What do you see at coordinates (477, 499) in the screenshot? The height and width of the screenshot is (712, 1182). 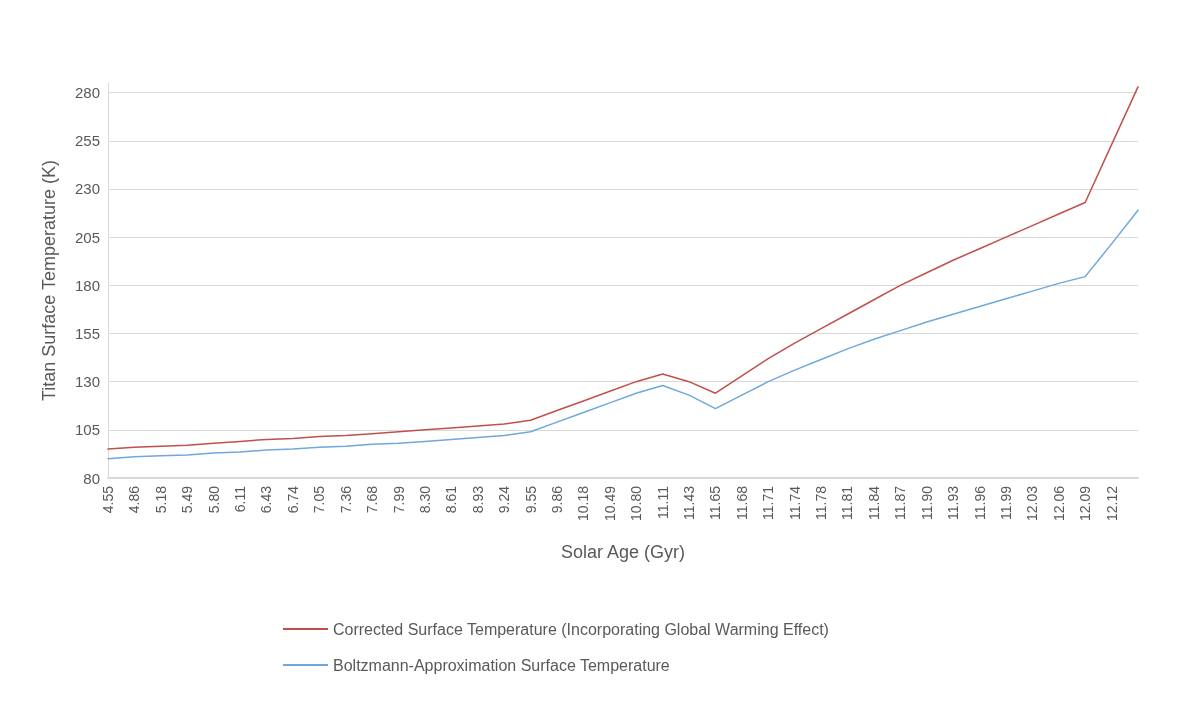 I see `x-tick-label: 8.93` at bounding box center [477, 499].